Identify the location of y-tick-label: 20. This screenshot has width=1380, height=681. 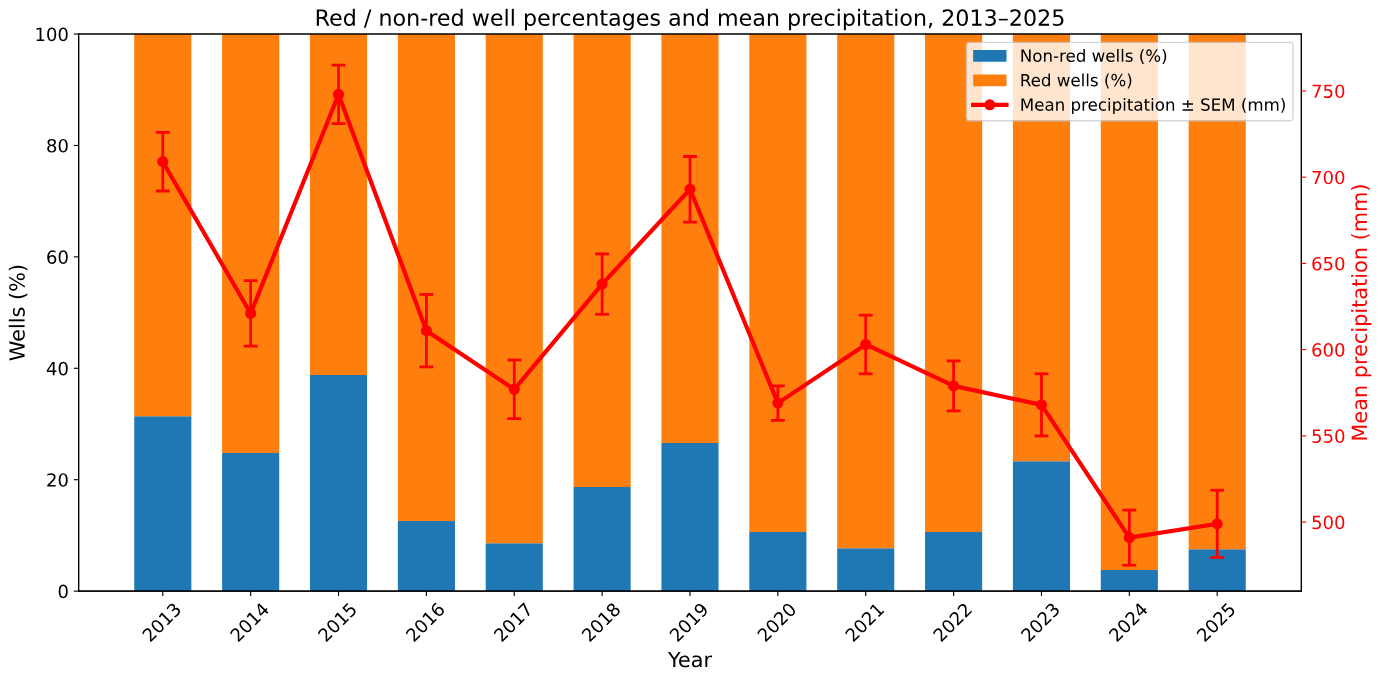
(57, 480).